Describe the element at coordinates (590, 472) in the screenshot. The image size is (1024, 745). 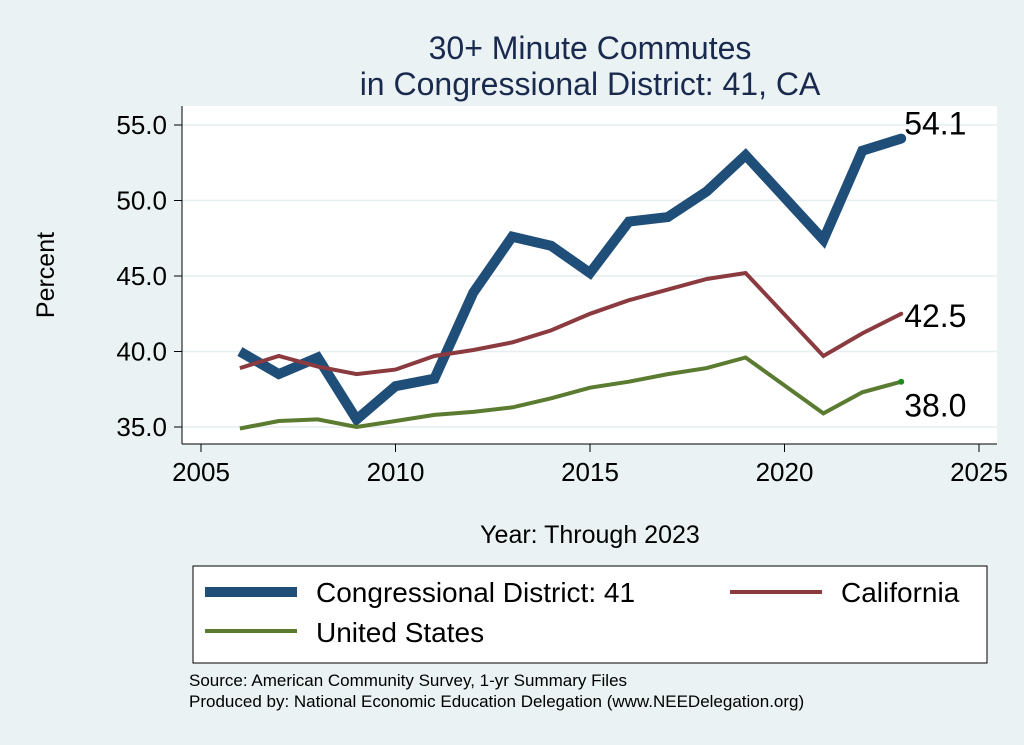
I see `x-tick-label: 2015` at that location.